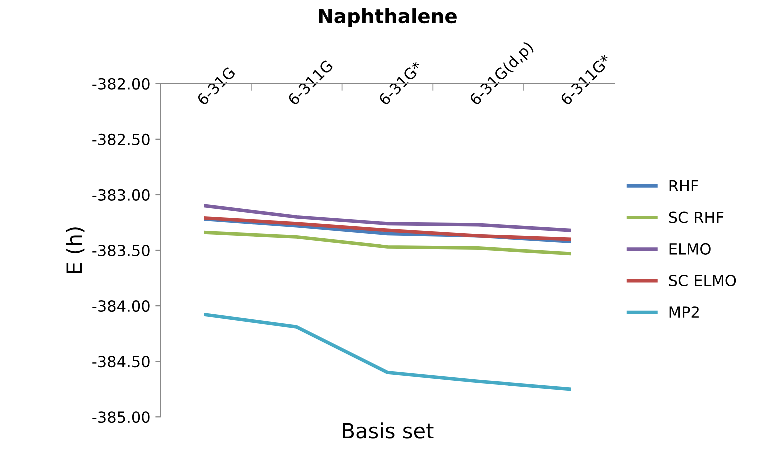 Image resolution: width=761 pixels, height=474 pixels. I want to click on legend-label: MP2, so click(684, 312).